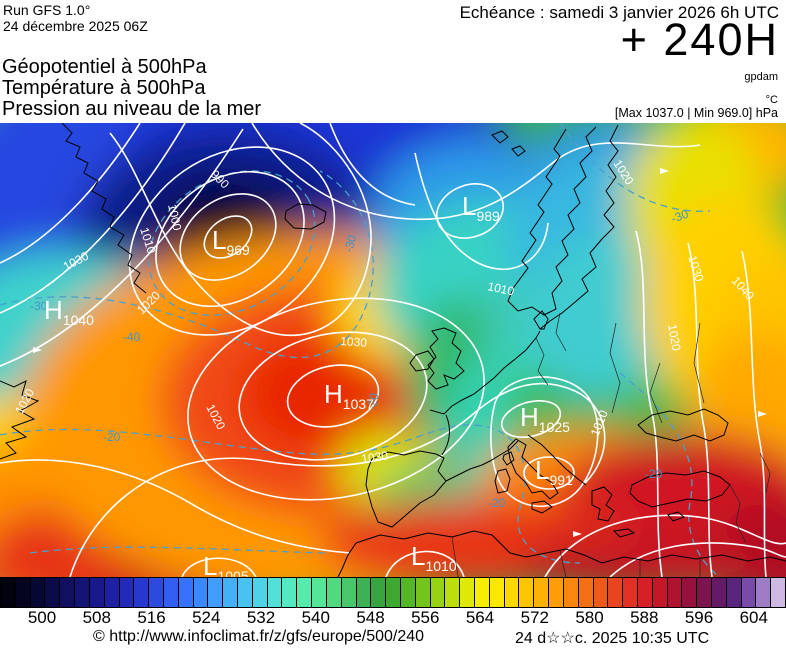 Image resolution: width=786 pixels, height=648 pixels. I want to click on lead-time: + 240H, so click(699, 39).